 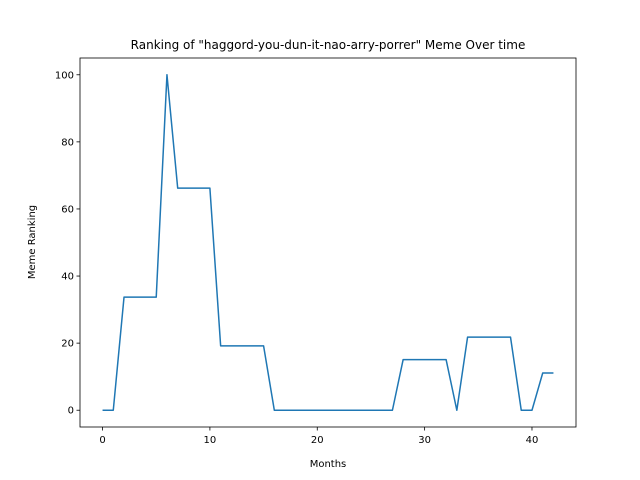 What do you see at coordinates (102, 440) in the screenshot?
I see `x-tick-label: 0` at bounding box center [102, 440].